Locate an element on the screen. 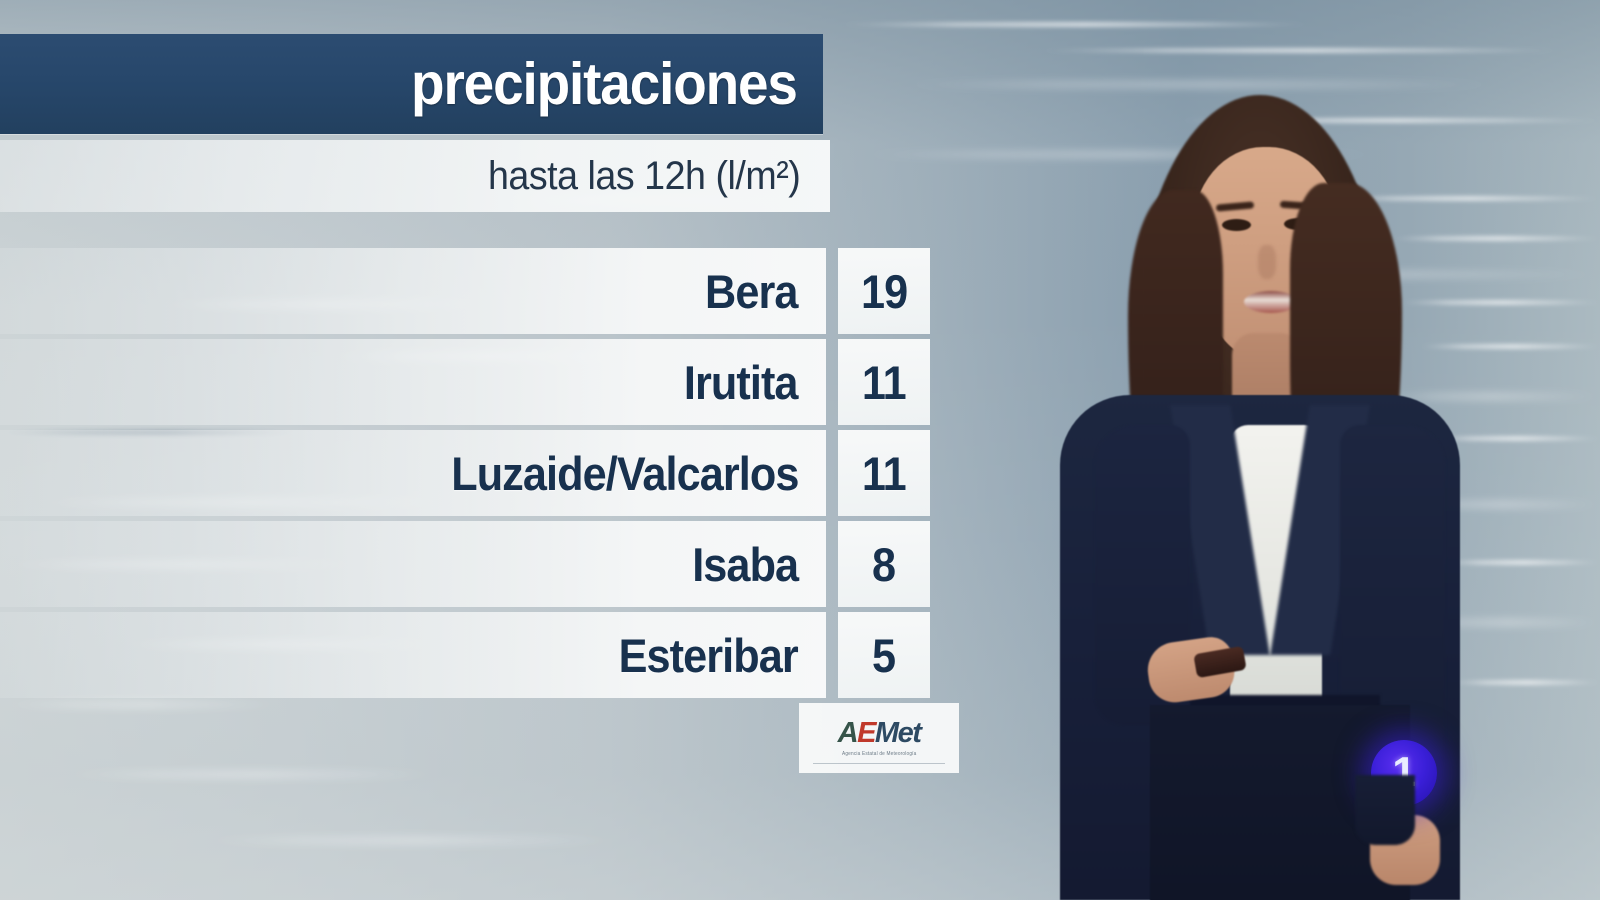 Image resolution: width=1600 pixels, height=900 pixels. panel-subtitle: hasta las 12h (l/m²) is located at coordinates (644, 175).